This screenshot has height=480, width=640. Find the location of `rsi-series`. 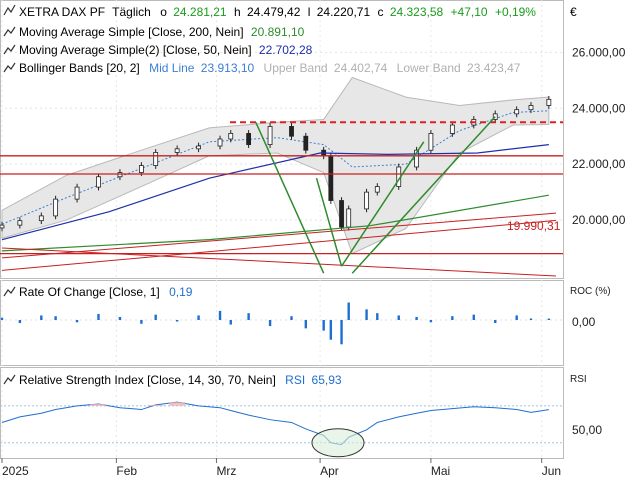

rsi-series is located at coordinates (275, 423).